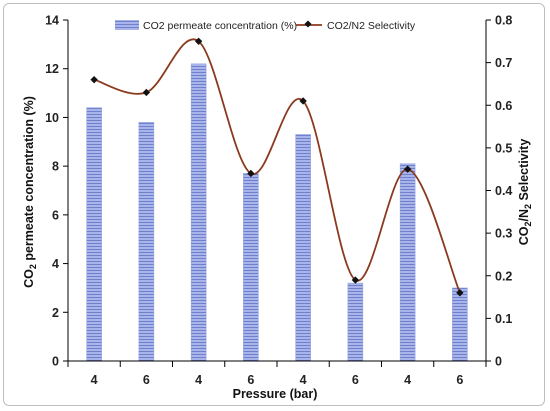  I want to click on y-tick-label: 4, so click(55, 264).